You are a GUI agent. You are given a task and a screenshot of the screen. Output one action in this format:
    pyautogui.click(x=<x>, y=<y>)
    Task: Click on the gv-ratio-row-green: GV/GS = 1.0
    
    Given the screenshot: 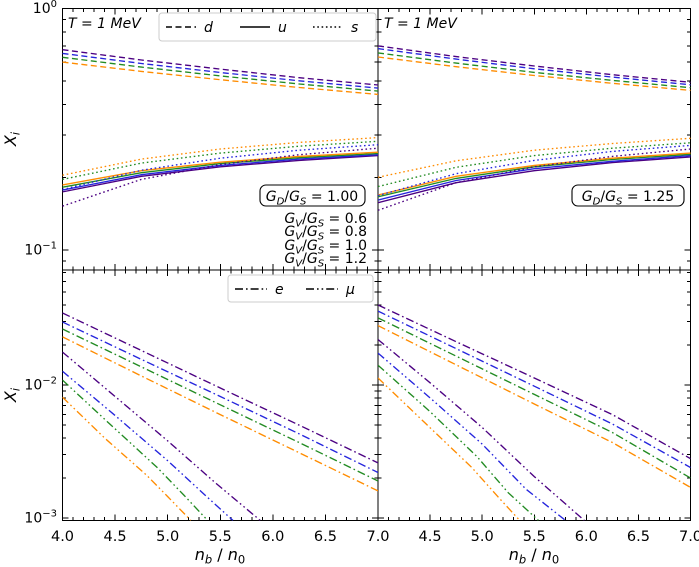 What is the action you would take?
    pyautogui.click(x=325, y=247)
    